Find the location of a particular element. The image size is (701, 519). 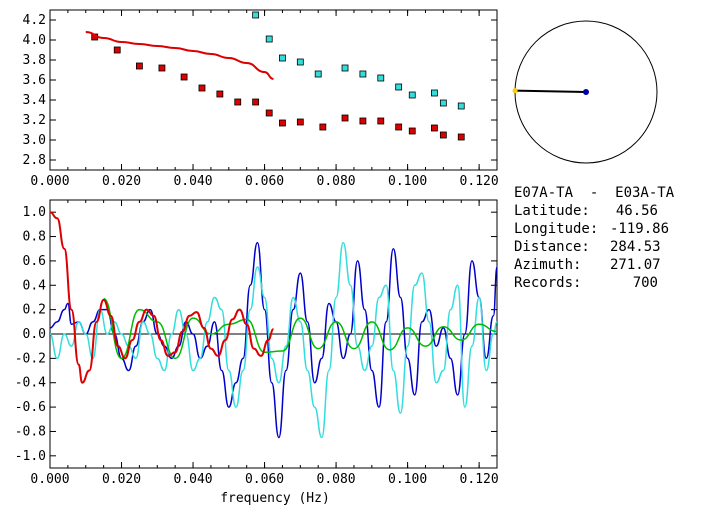

azimuth-center-dot is located at coordinates (586, 92).